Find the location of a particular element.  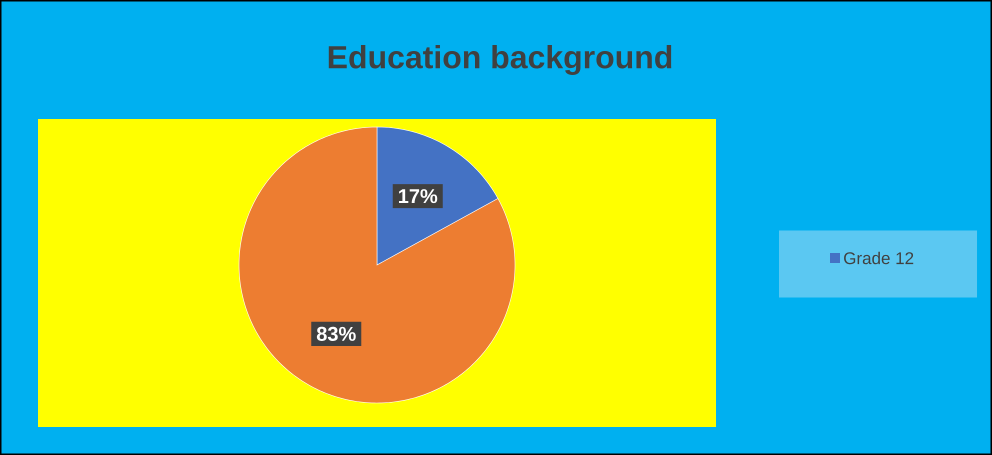

data-label: 17% is located at coordinates (418, 196).